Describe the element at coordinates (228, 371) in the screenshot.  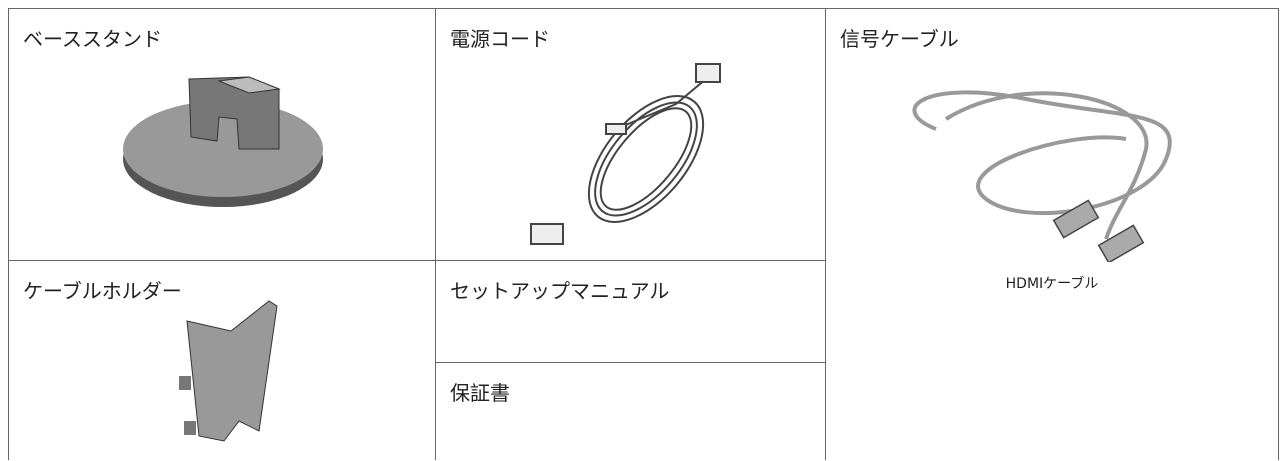
I see `holder-illustration` at that location.